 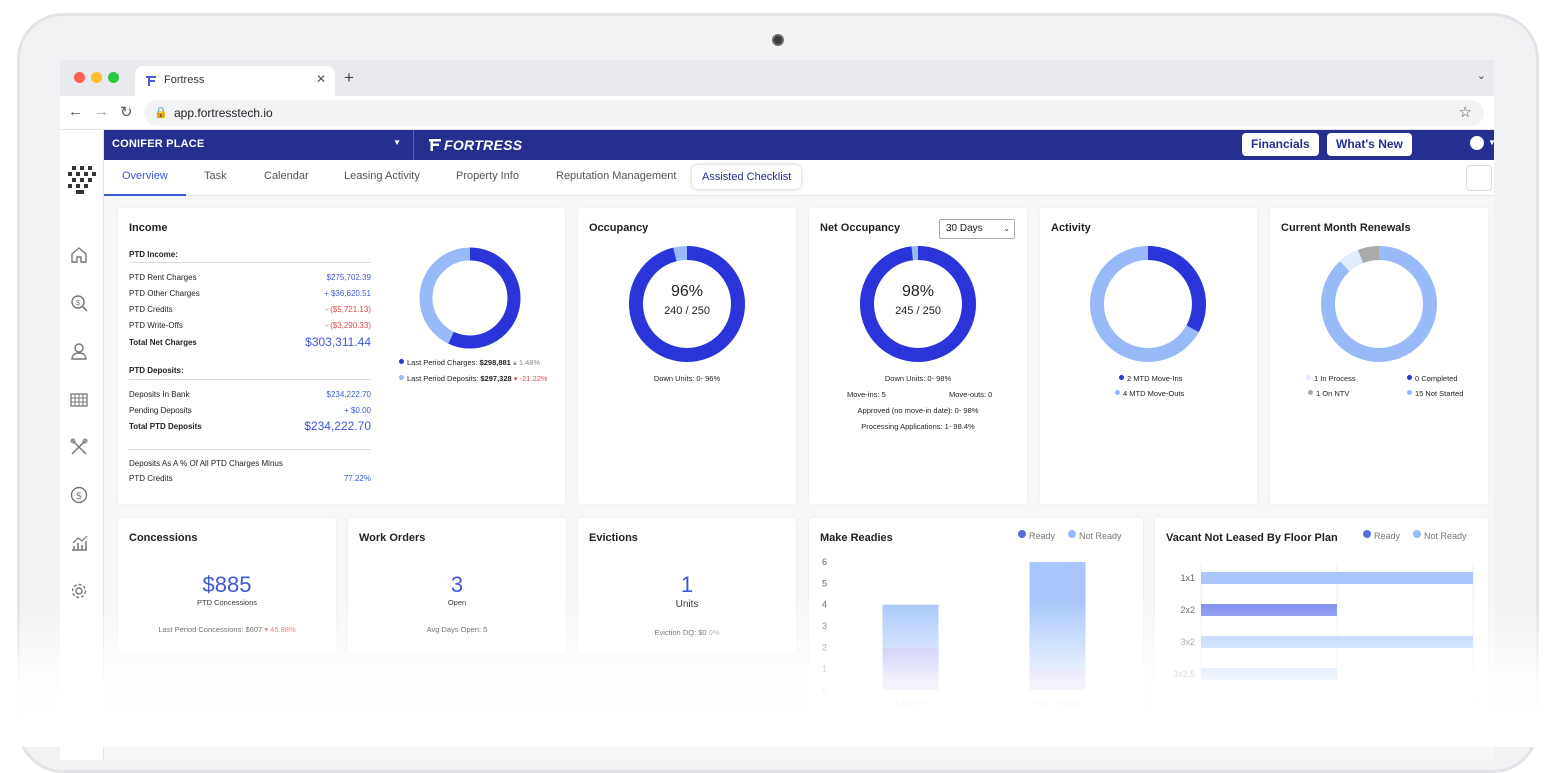 I want to click on card-title: Occupancy, so click(x=619, y=228).